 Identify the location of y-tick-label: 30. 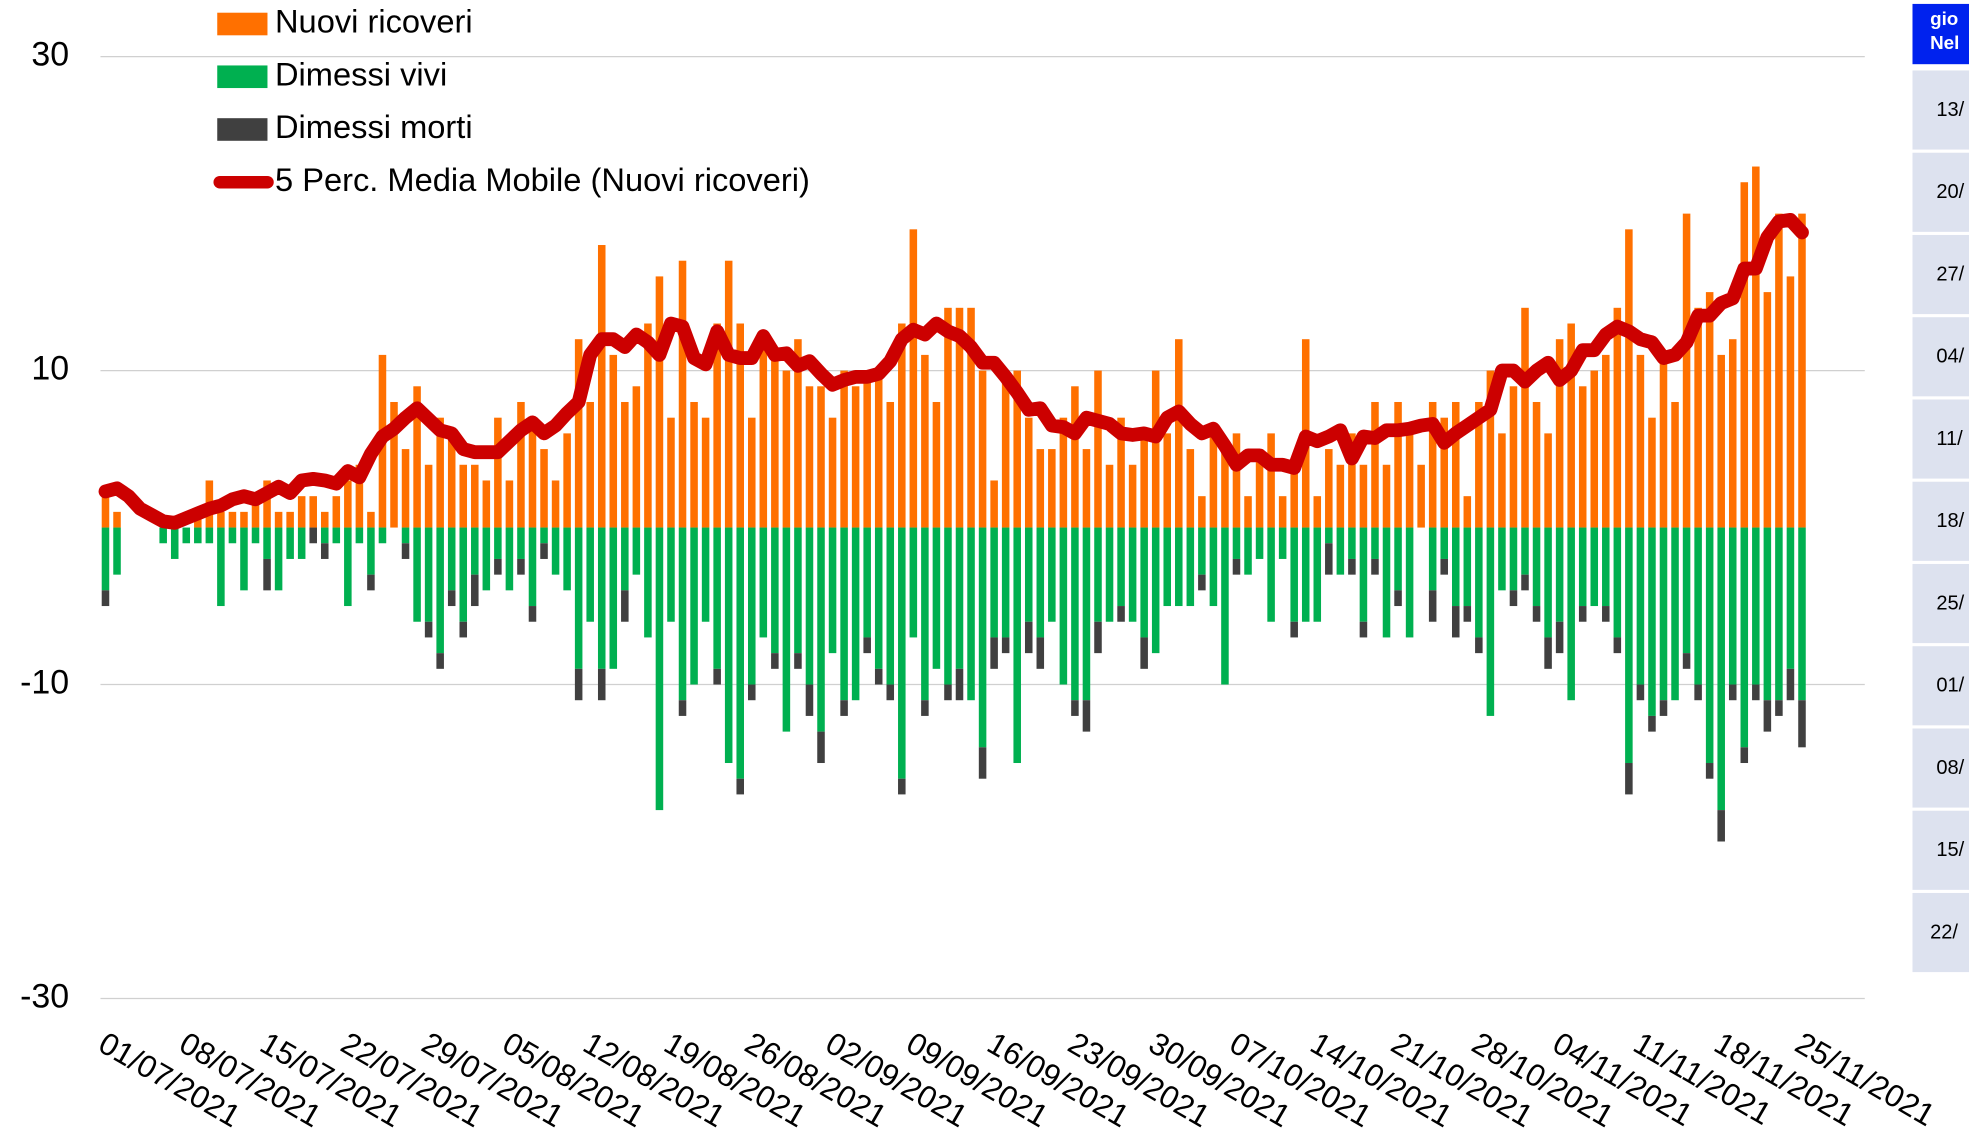
(50, 55).